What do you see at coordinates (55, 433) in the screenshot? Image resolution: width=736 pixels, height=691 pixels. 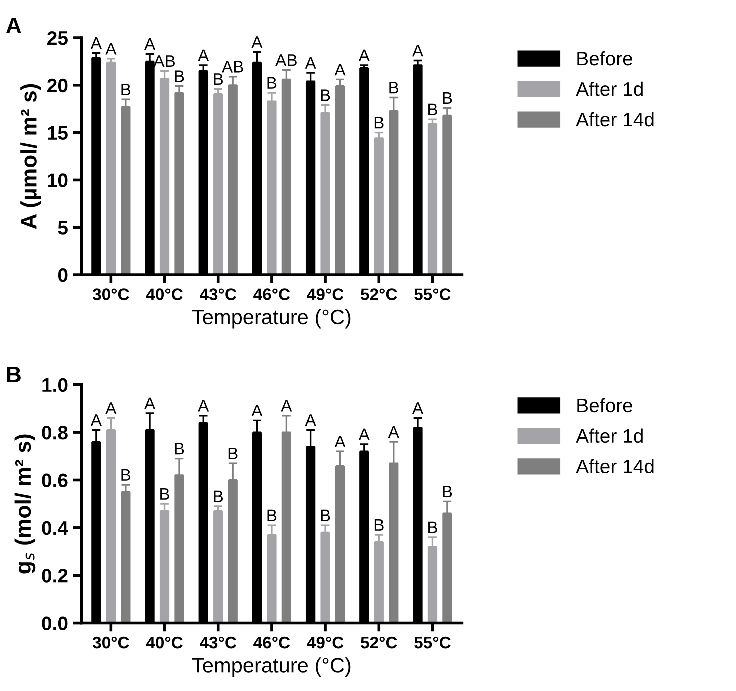 I see `y-tick-label: 0.8` at bounding box center [55, 433].